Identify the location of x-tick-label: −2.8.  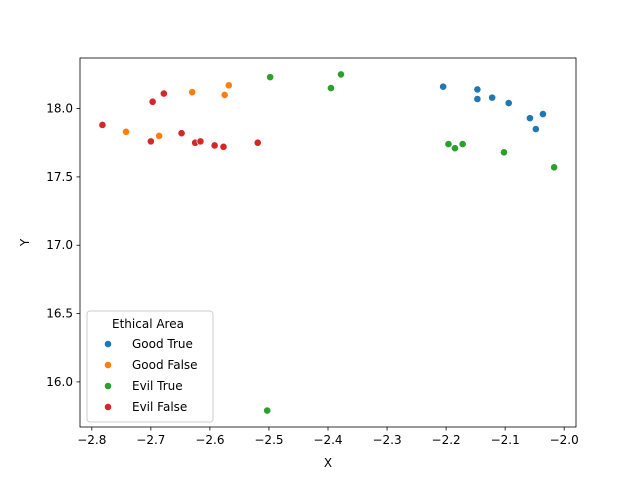
(91, 440).